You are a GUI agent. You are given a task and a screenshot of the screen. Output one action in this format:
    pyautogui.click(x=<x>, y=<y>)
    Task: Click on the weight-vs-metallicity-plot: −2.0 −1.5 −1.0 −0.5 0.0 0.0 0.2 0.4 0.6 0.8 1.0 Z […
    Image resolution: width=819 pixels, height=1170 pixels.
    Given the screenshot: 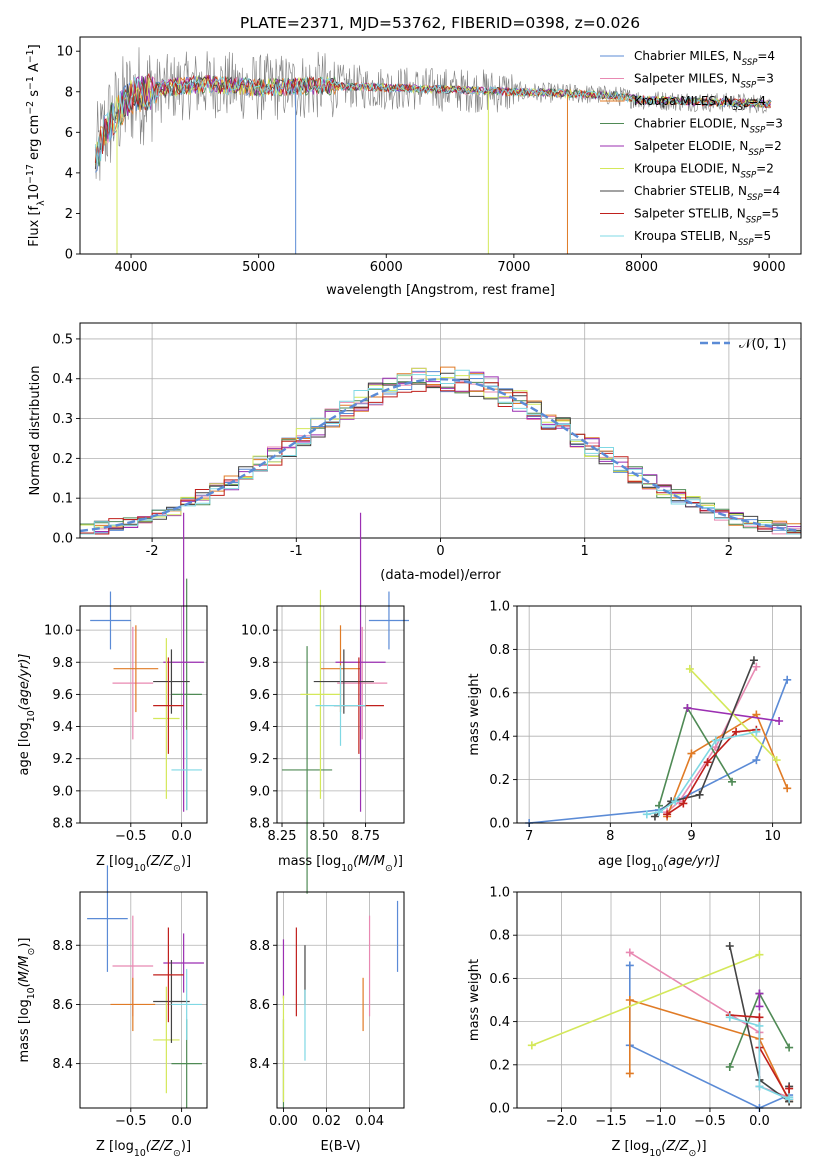 What is the action you would take?
    pyautogui.click(x=634, y=1022)
    